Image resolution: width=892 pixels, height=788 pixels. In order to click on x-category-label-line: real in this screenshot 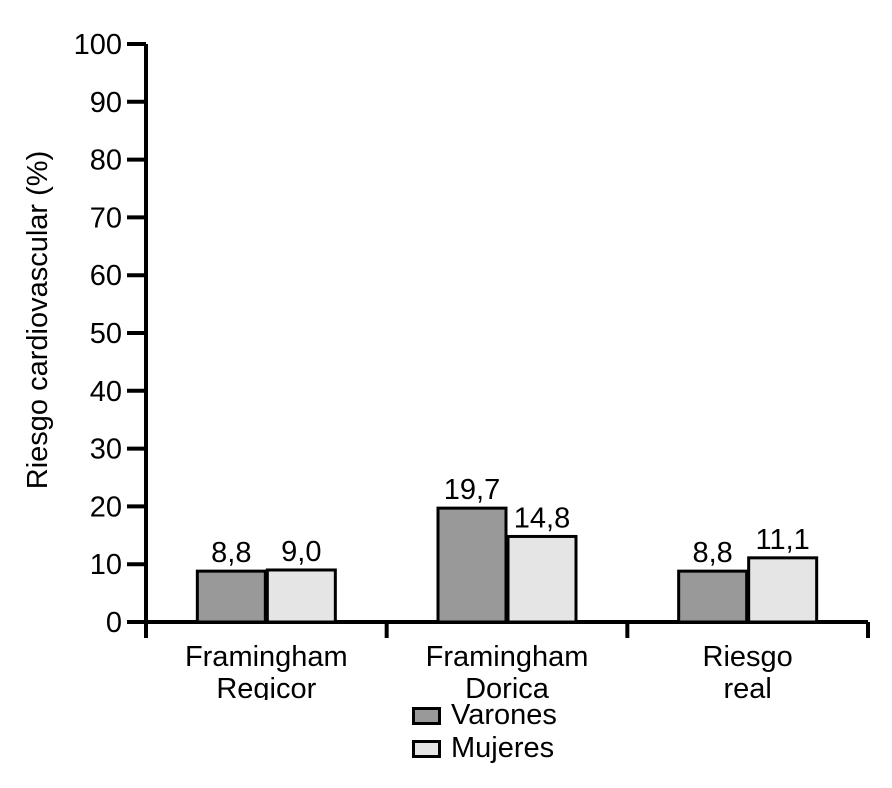, I will do `click(747, 686)`.